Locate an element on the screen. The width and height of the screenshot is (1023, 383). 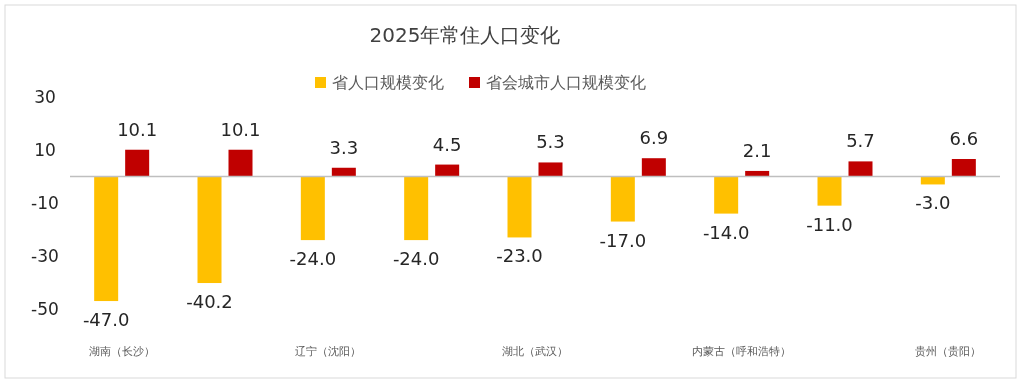
data-label: 3.3 is located at coordinates (344, 147).